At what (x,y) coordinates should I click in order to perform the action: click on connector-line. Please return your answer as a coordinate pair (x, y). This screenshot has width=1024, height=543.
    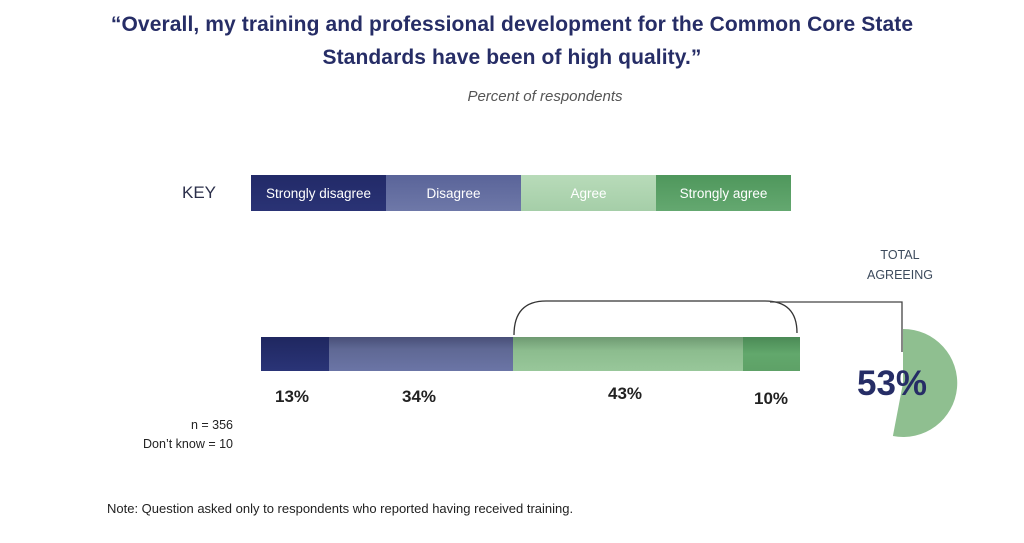
    Looking at the image, I should click on (836, 326).